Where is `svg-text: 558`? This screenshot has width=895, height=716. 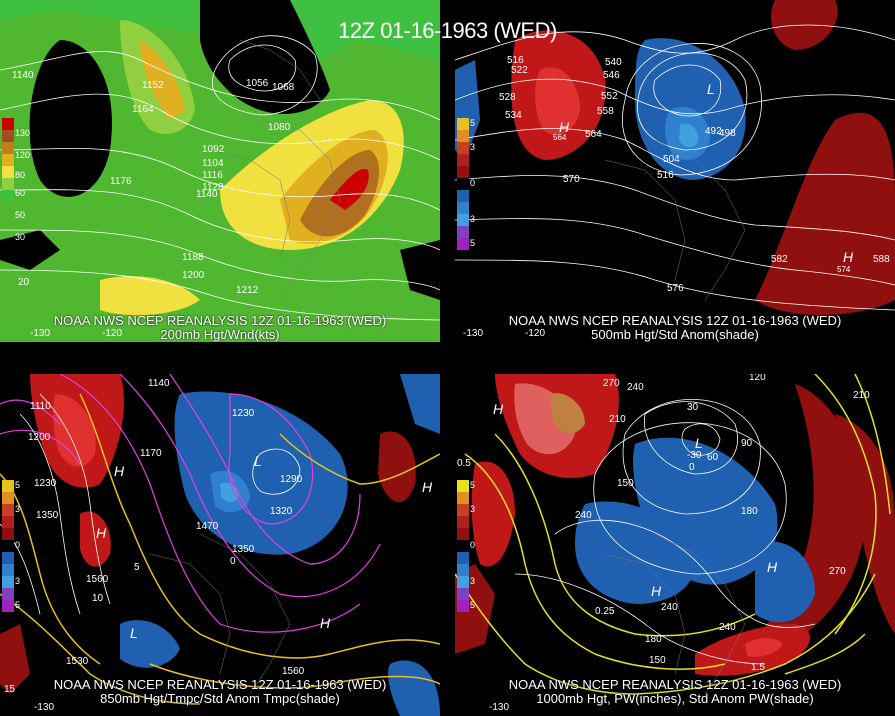 svg-text: 558 is located at coordinates (605, 111).